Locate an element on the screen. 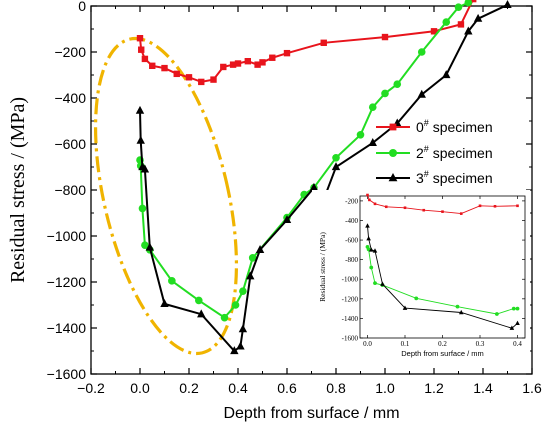 This screenshot has width=550, height=433. inset-y-tick-label: -200 is located at coordinates (351, 201).